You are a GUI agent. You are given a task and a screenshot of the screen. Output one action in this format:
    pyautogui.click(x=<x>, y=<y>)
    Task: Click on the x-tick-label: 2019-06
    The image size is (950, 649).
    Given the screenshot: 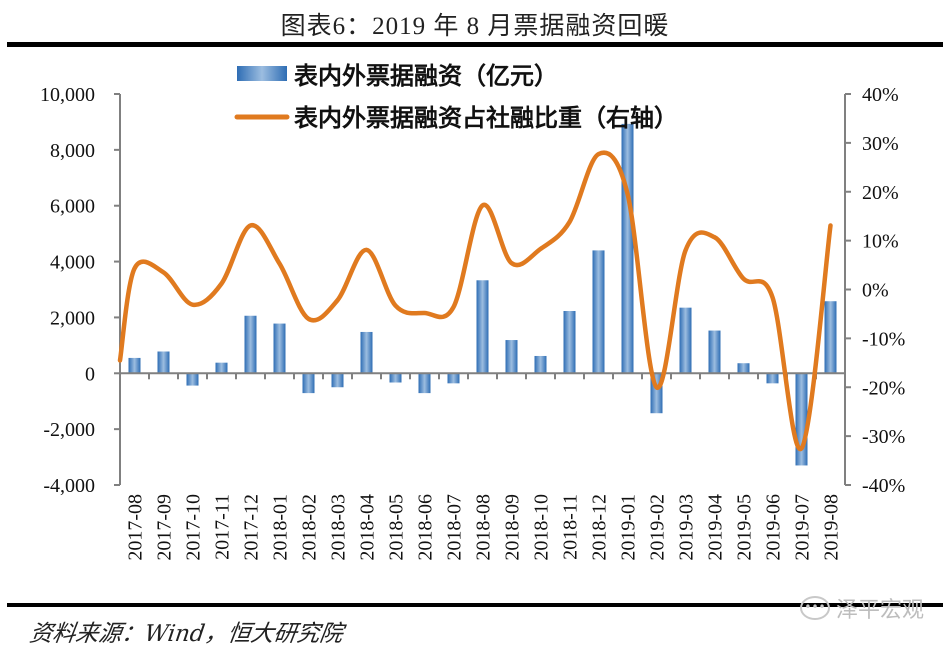 What is the action you would take?
    pyautogui.click(x=774, y=527)
    